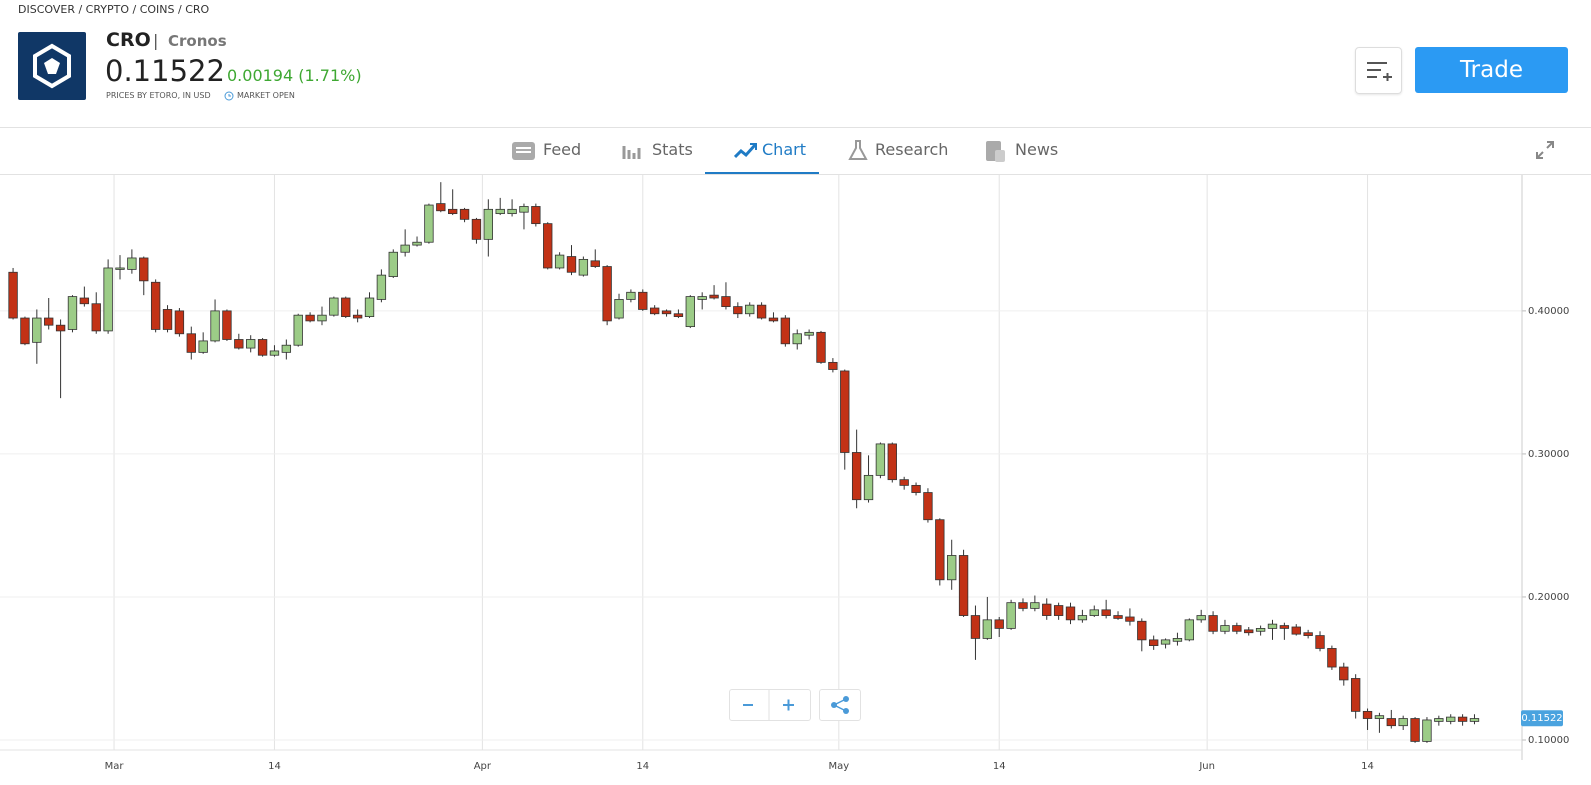 Image resolution: width=1591 pixels, height=785 pixels. What do you see at coordinates (1037, 149) in the screenshot?
I see `tab: News` at bounding box center [1037, 149].